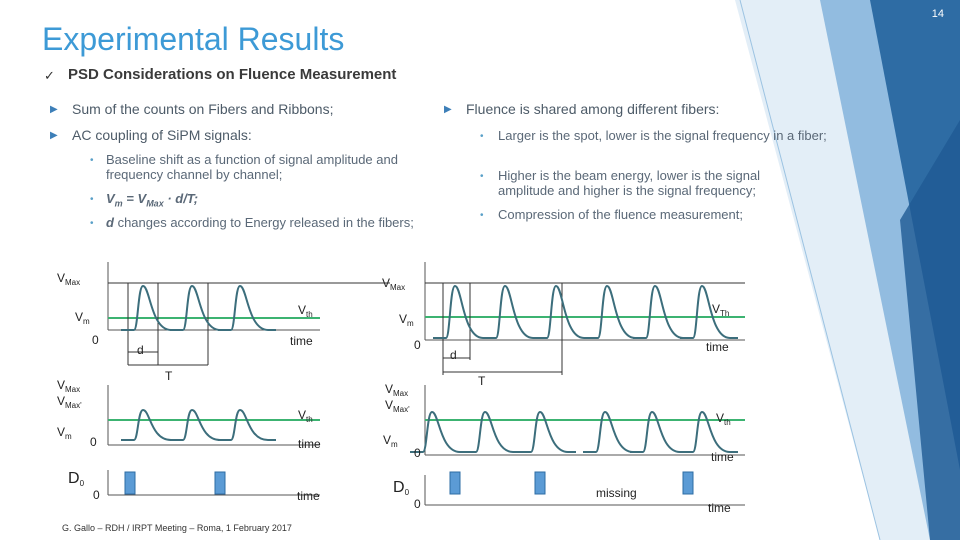 This screenshot has width=960, height=540. I want to click on label-main: d, so click(453, 355).